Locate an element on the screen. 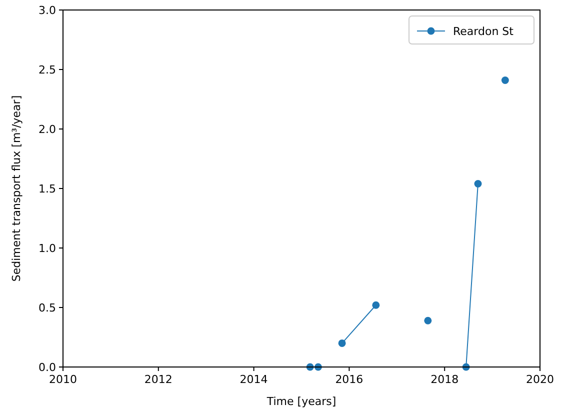 The width and height of the screenshot is (570, 413). y-tick-label: 1.5 is located at coordinates (47, 189).